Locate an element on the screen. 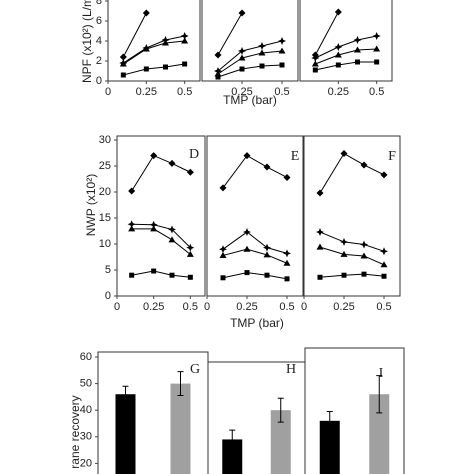 The image size is (474, 474). y-tick-label: 5 is located at coordinates (108, 270).